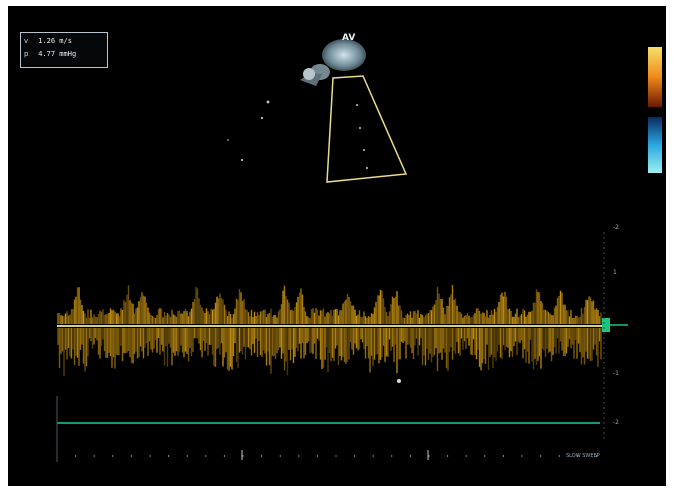 This screenshot has height=495, width=674. Describe the element at coordinates (297, 134) in the screenshot. I see `depth-markers` at that location.